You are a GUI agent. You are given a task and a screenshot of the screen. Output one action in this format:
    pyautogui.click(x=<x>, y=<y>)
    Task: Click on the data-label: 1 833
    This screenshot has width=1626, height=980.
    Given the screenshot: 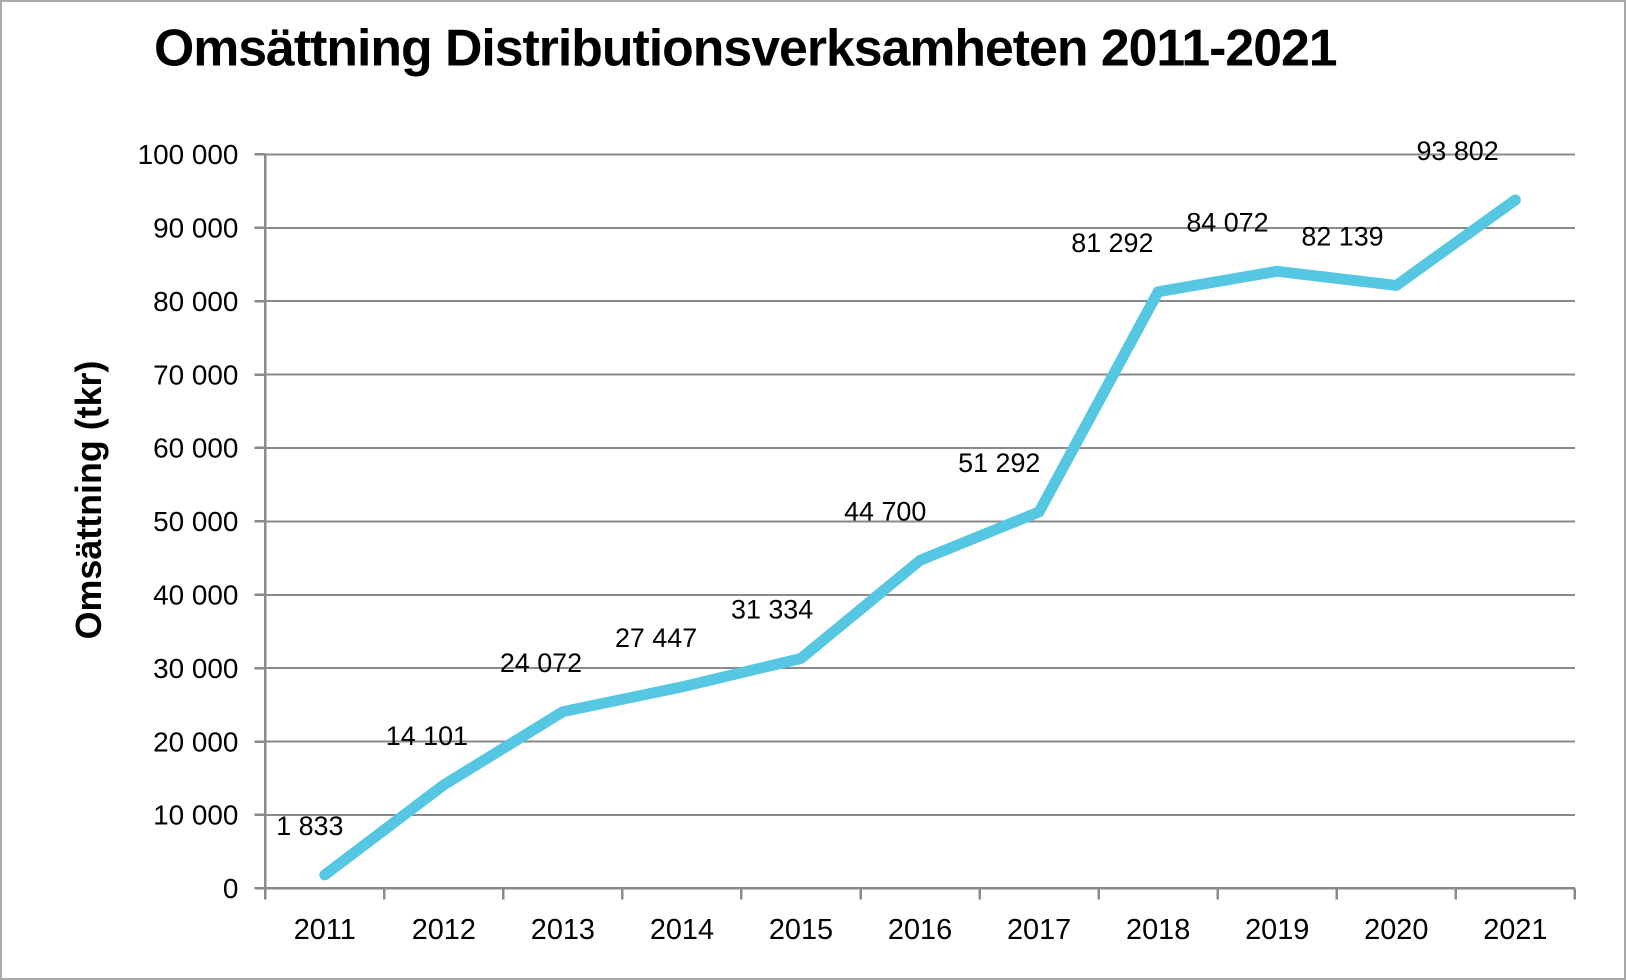 What is the action you would take?
    pyautogui.click(x=309, y=826)
    